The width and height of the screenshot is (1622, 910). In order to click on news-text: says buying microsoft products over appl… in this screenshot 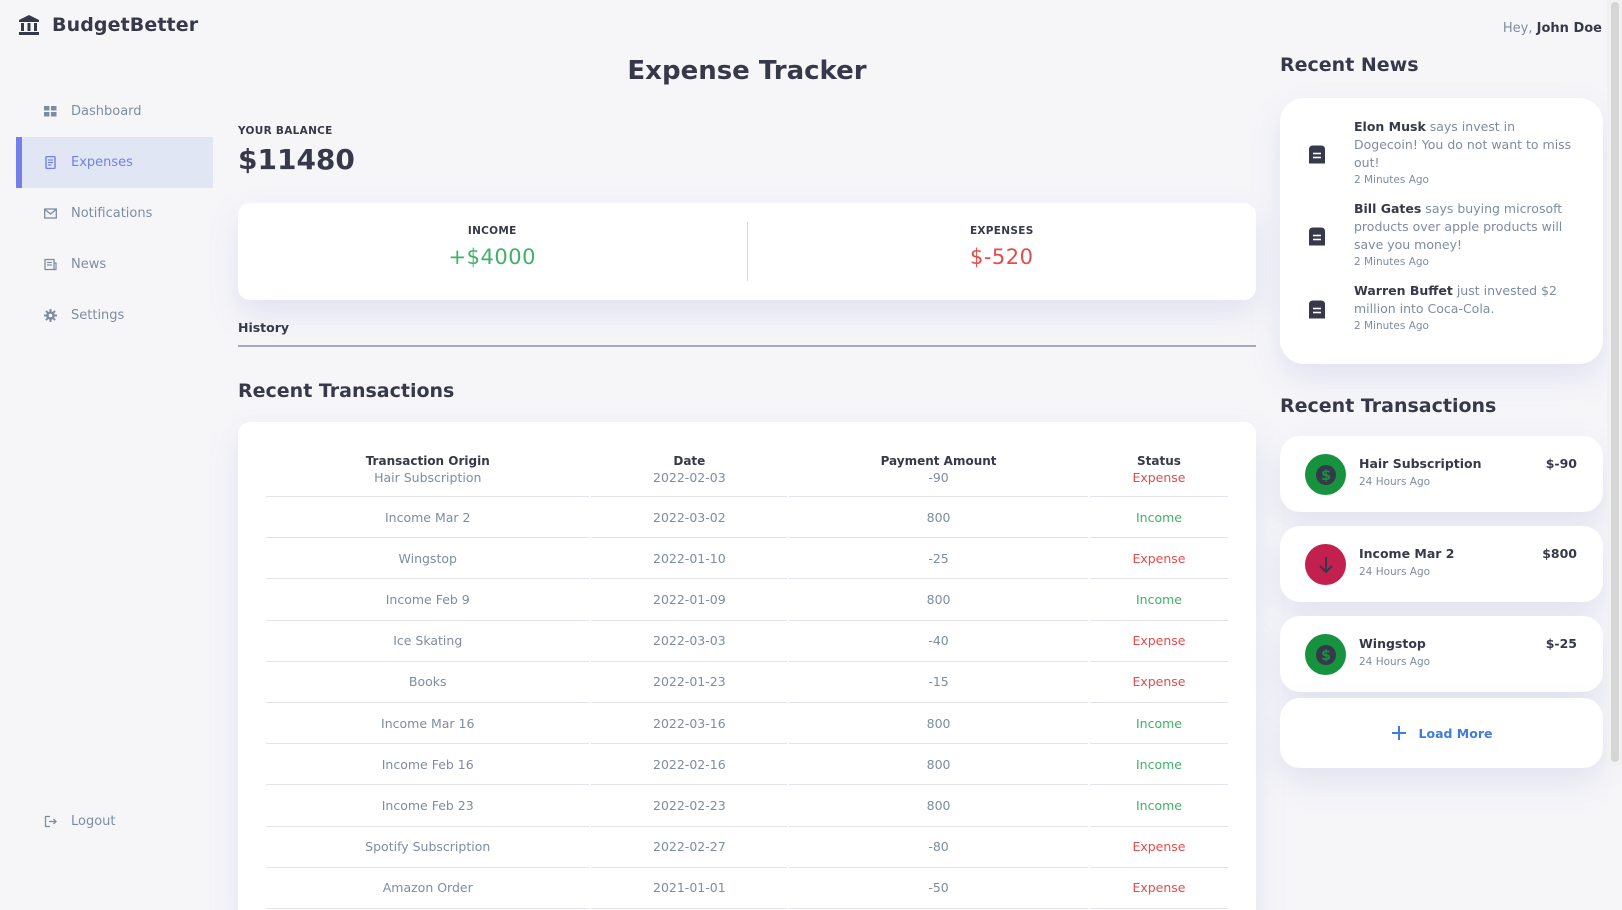, I will do `click(1458, 226)`.